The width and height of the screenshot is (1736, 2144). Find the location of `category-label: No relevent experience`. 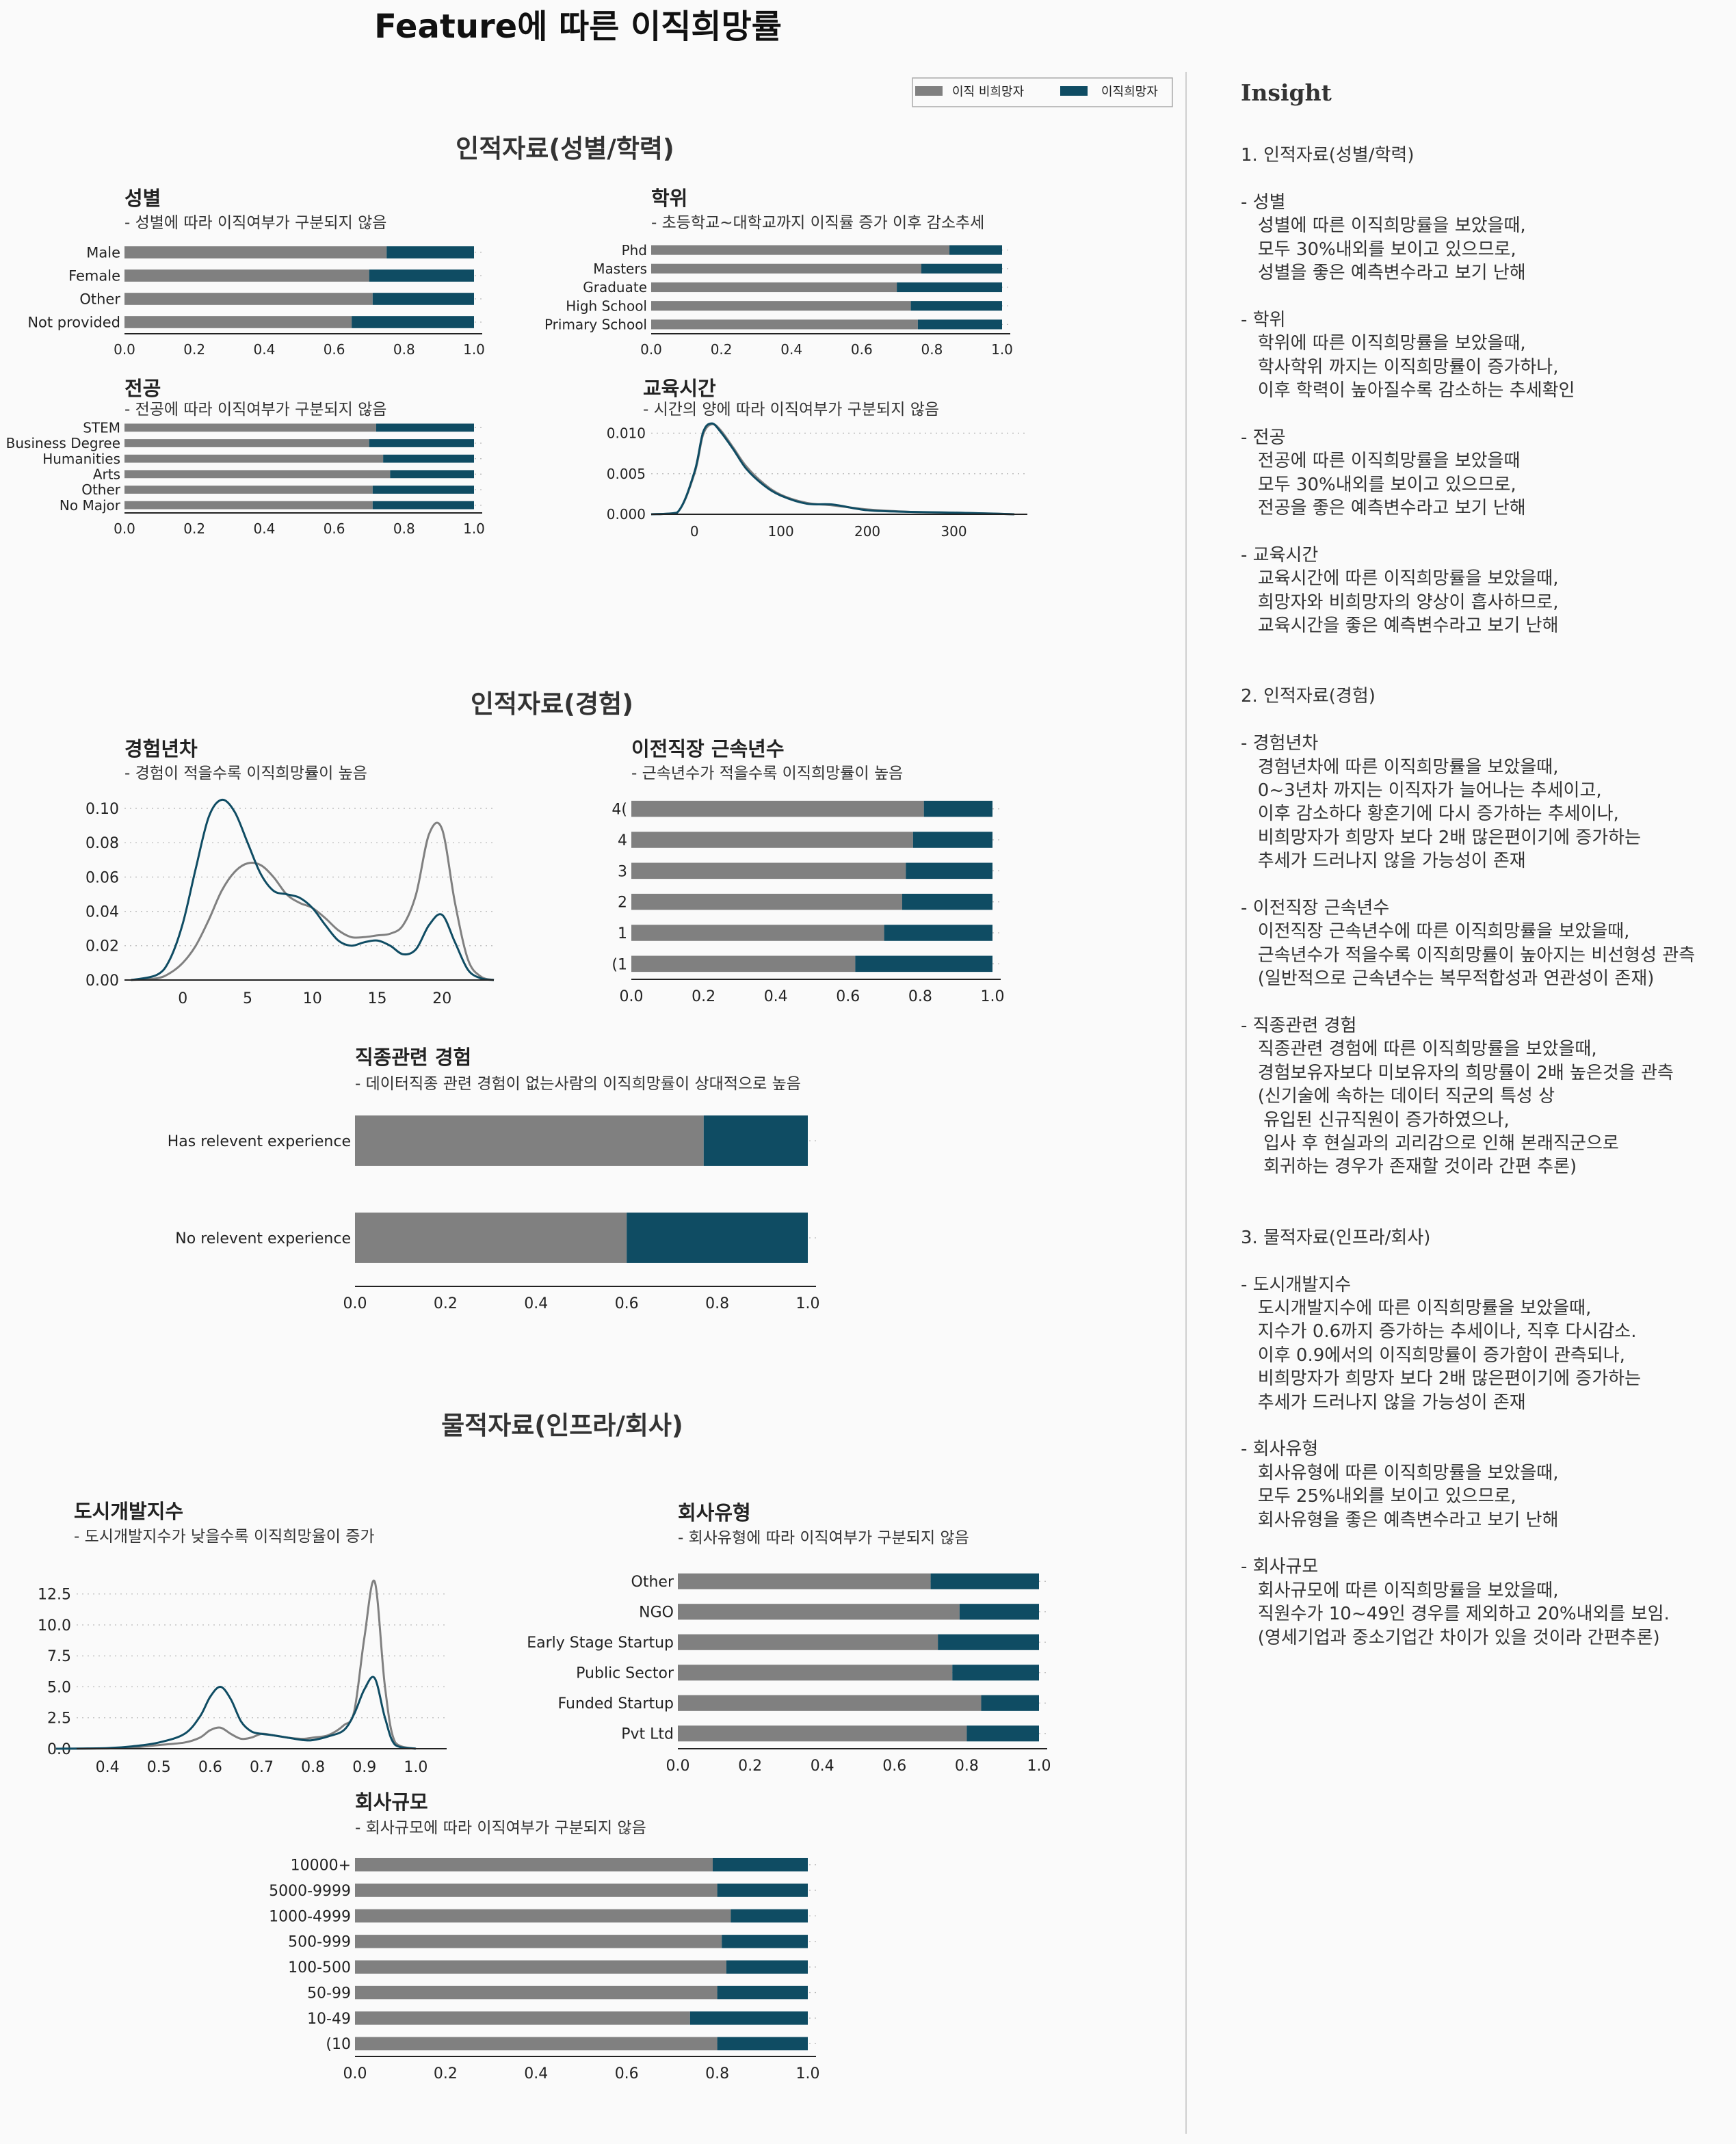

category-label: No relevent experience is located at coordinates (263, 1238).